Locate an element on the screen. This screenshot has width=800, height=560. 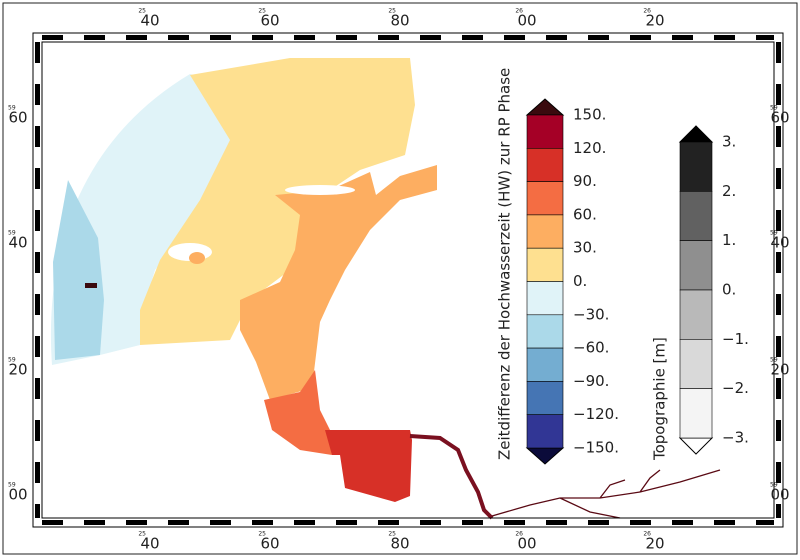
colorbar-label: −30. is located at coordinates (591, 314).